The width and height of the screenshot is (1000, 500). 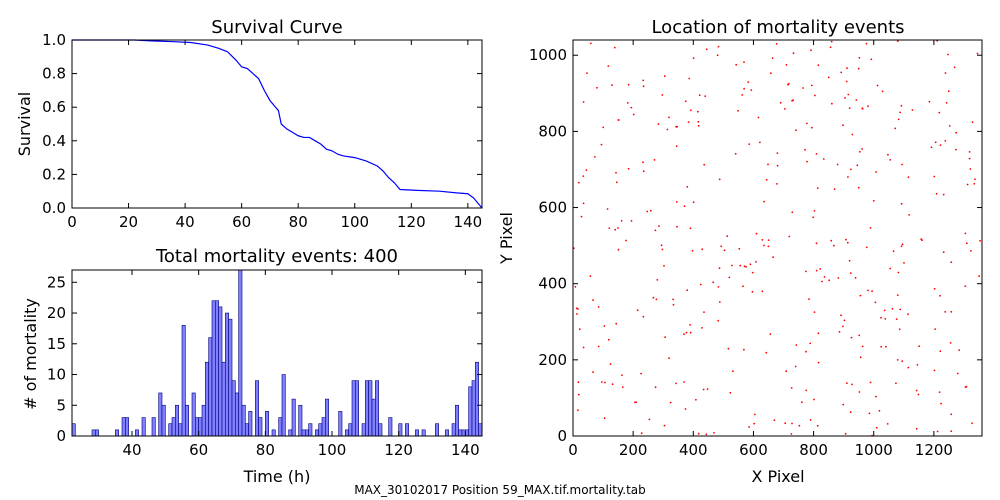 What do you see at coordinates (552, 284) in the screenshot?
I see `scatter-ytick-label: 400` at bounding box center [552, 284].